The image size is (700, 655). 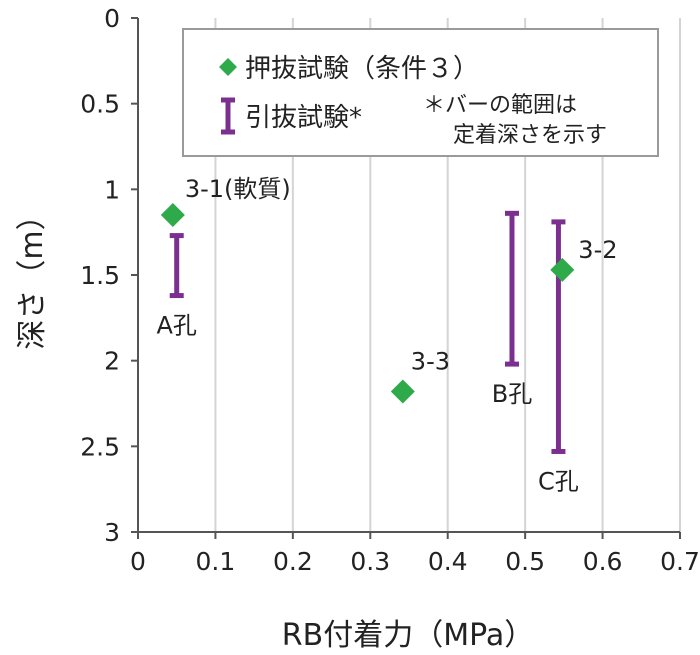 What do you see at coordinates (680, 561) in the screenshot?
I see `x-tick-label: 0.7` at bounding box center [680, 561].